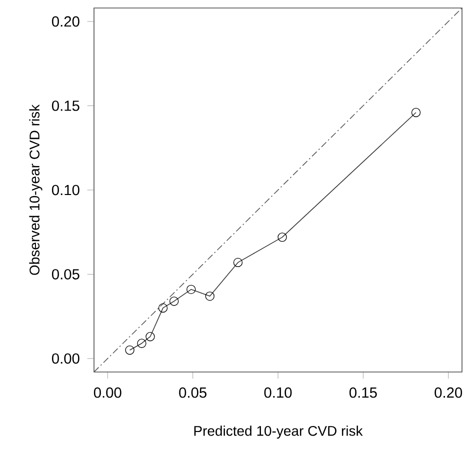 This screenshot has height=465, width=475. What do you see at coordinates (66, 21) in the screenshot?
I see `y-tick-label: 0.20` at bounding box center [66, 21].